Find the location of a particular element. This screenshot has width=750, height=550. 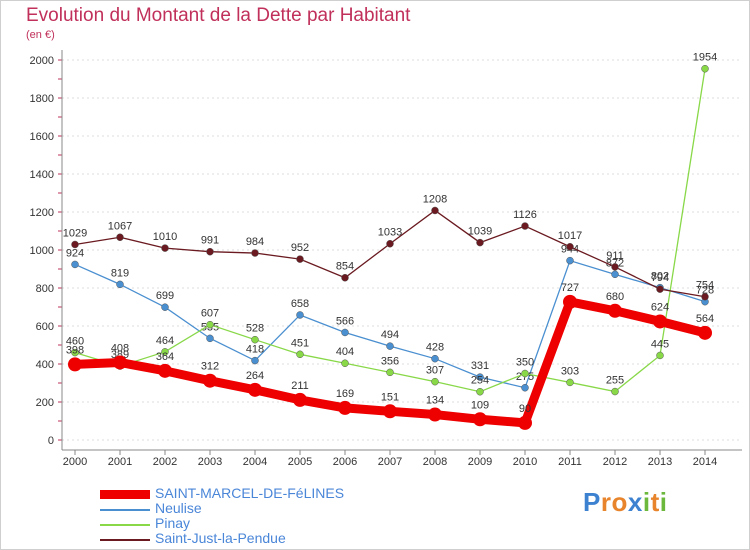

data-label: 303 is located at coordinates (570, 371).